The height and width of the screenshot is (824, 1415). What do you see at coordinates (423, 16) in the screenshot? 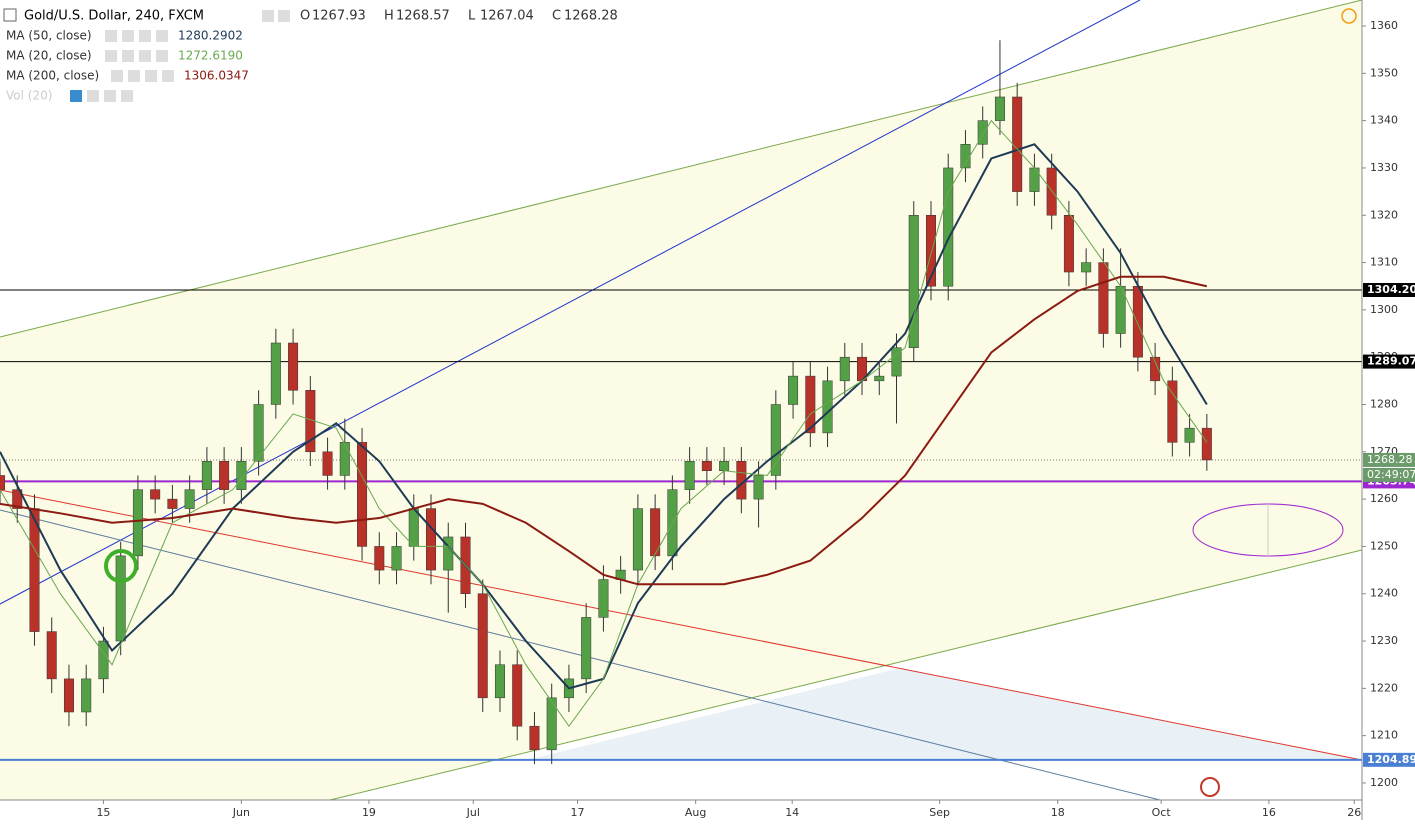
I see `ohlc-value: 1268.57` at bounding box center [423, 16].